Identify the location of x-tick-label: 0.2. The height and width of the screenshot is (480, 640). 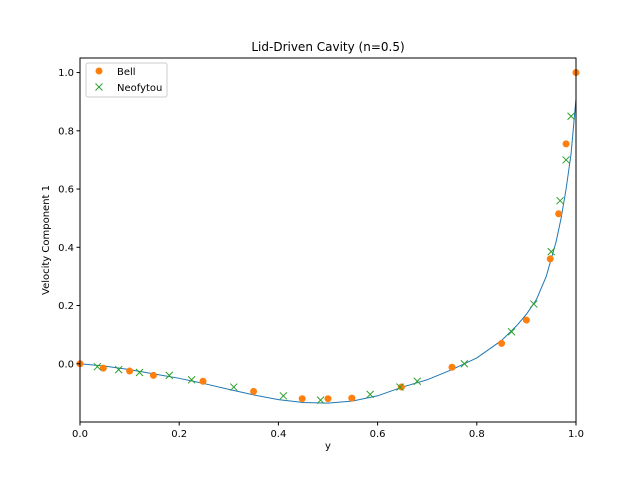
(179, 434).